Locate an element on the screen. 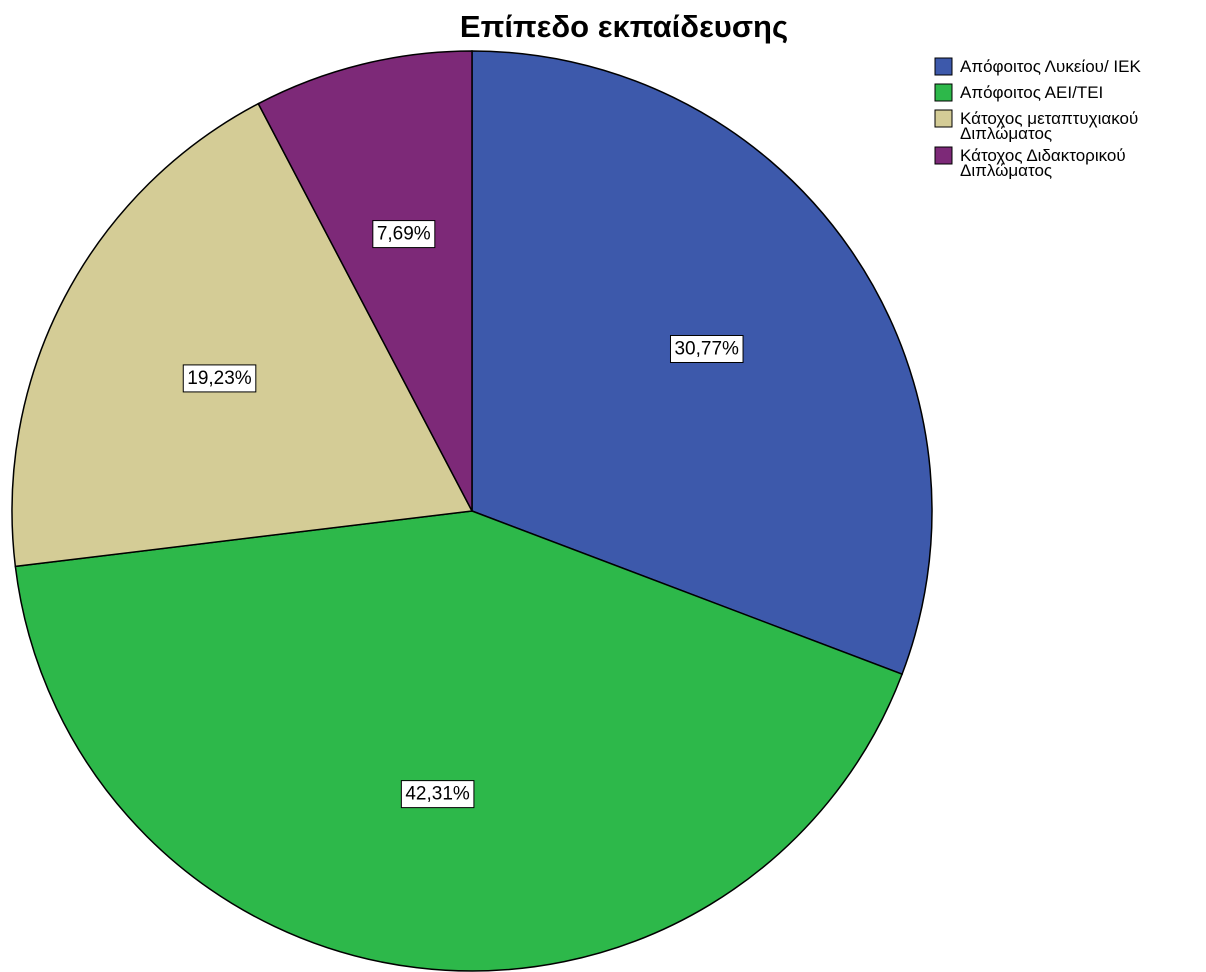  legend-label: Κάτοχος Διδακτορικού is located at coordinates (1043, 155).